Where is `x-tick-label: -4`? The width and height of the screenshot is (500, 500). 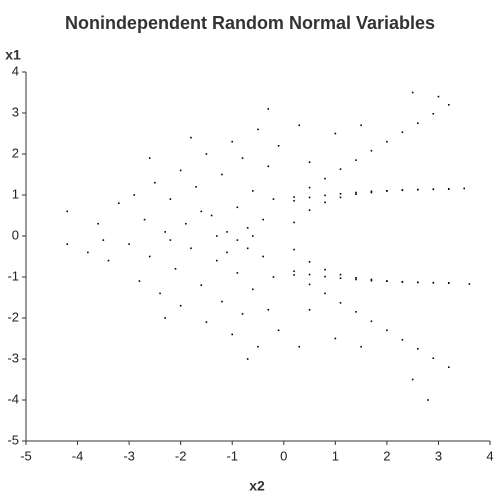
x-tick-label: -4 is located at coordinates (78, 455).